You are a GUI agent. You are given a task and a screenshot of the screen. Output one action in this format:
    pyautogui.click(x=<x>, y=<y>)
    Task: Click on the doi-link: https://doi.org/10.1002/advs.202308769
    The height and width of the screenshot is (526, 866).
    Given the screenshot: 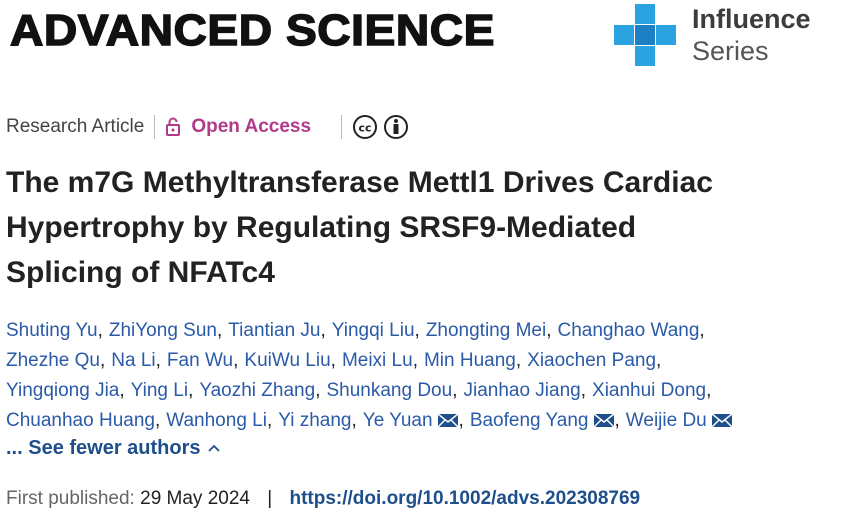 What is the action you would take?
    pyautogui.click(x=465, y=498)
    